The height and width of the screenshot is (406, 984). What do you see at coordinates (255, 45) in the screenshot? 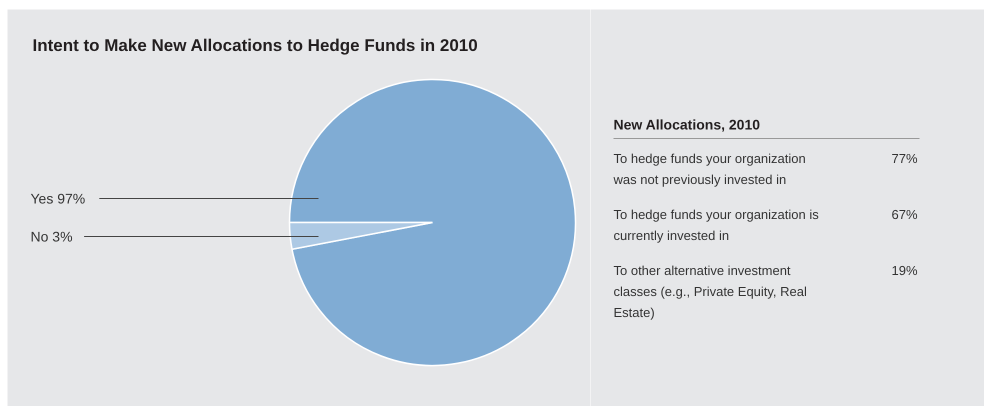
I see `chart-title: Intent to Make New Allocations to Hedge Funds in 2010` at bounding box center [255, 45].